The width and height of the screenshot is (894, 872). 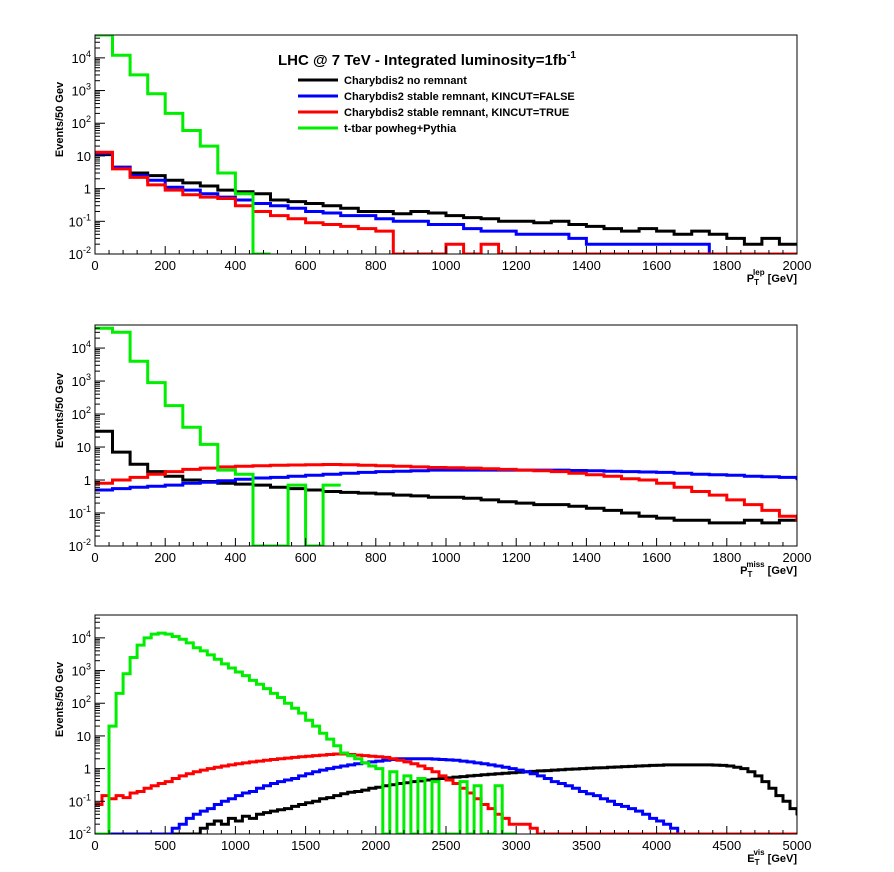 I want to click on legend-label: Charybdis2 stable remnant, KINCUT=TRUE, so click(x=456, y=113).